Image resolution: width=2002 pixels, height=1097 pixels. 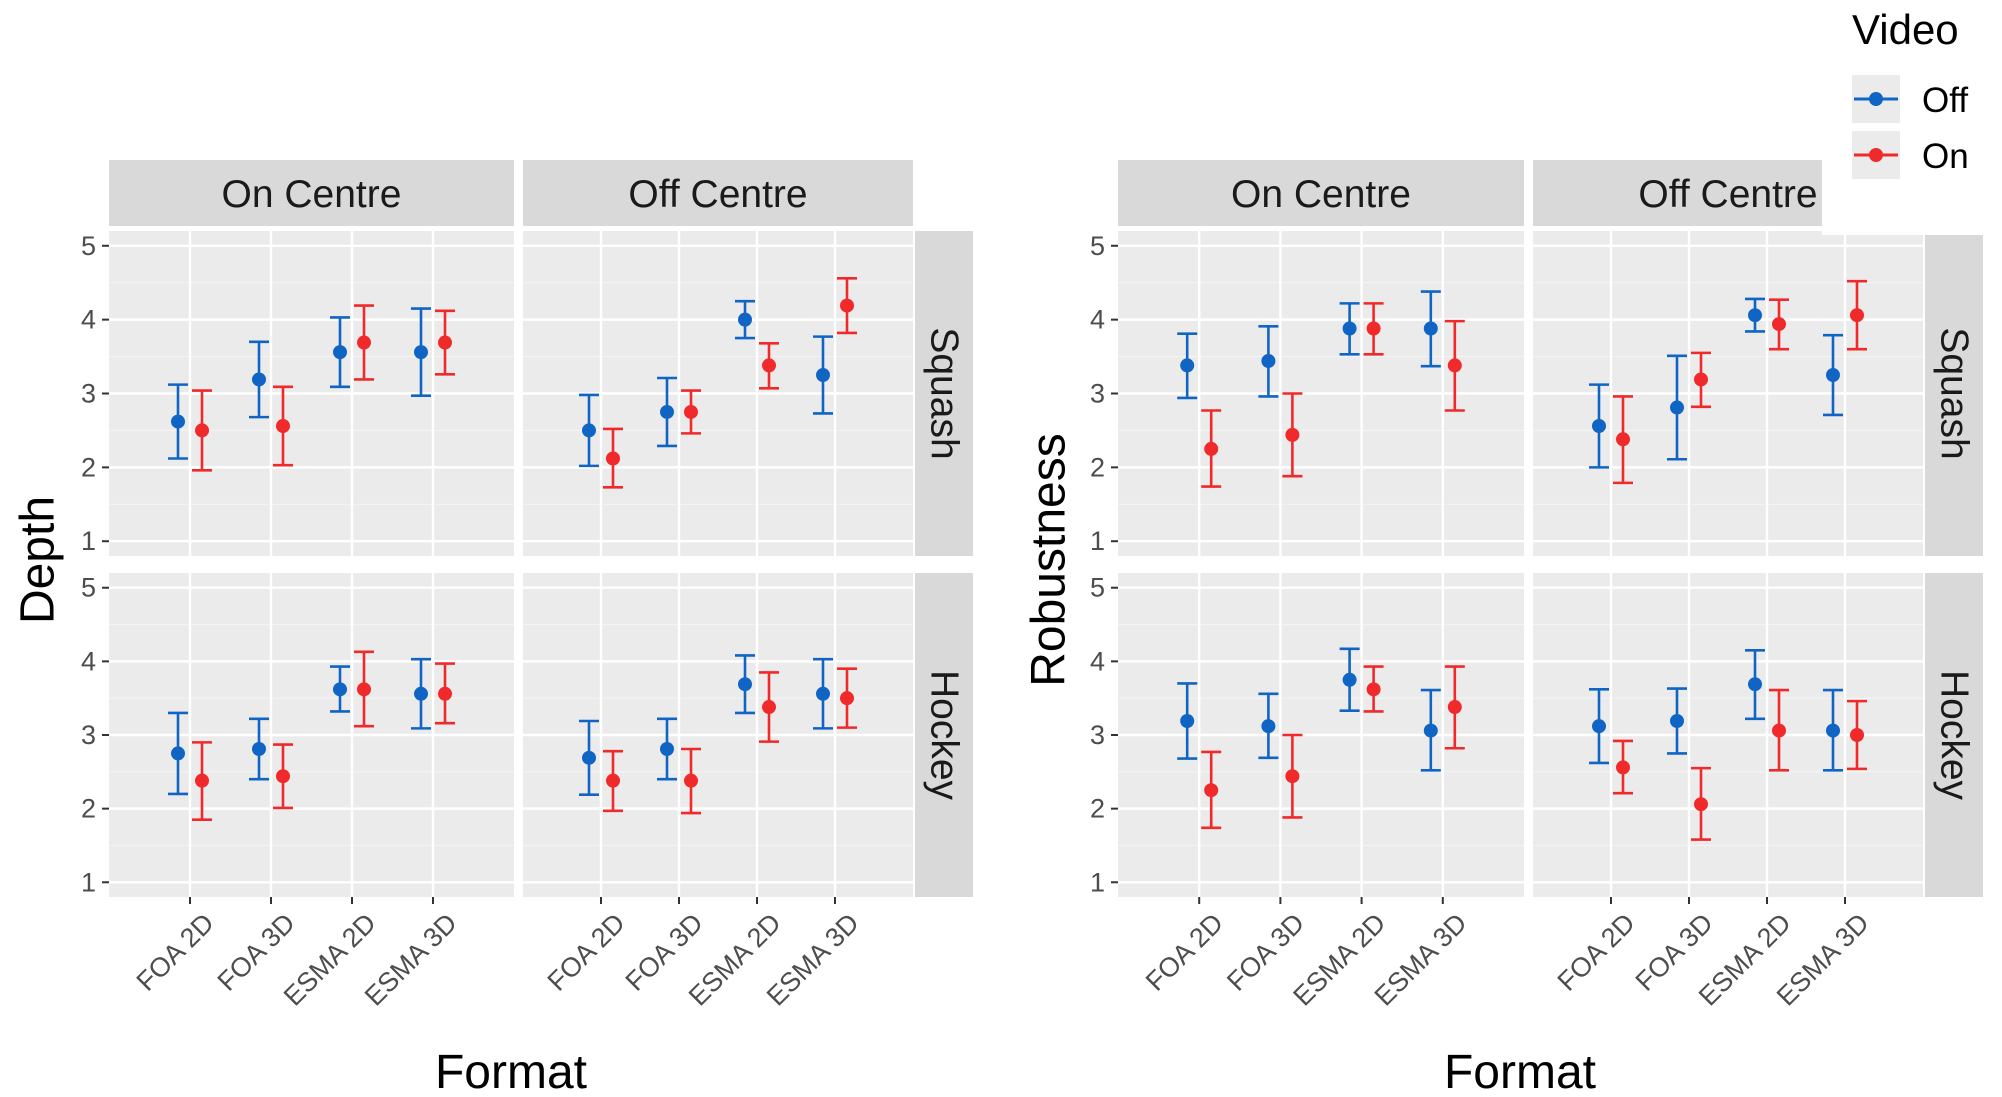 What do you see at coordinates (297, 393) in the screenshot?
I see `panel-depth-on-centre-squash: 1 2 3 4 5` at bounding box center [297, 393].